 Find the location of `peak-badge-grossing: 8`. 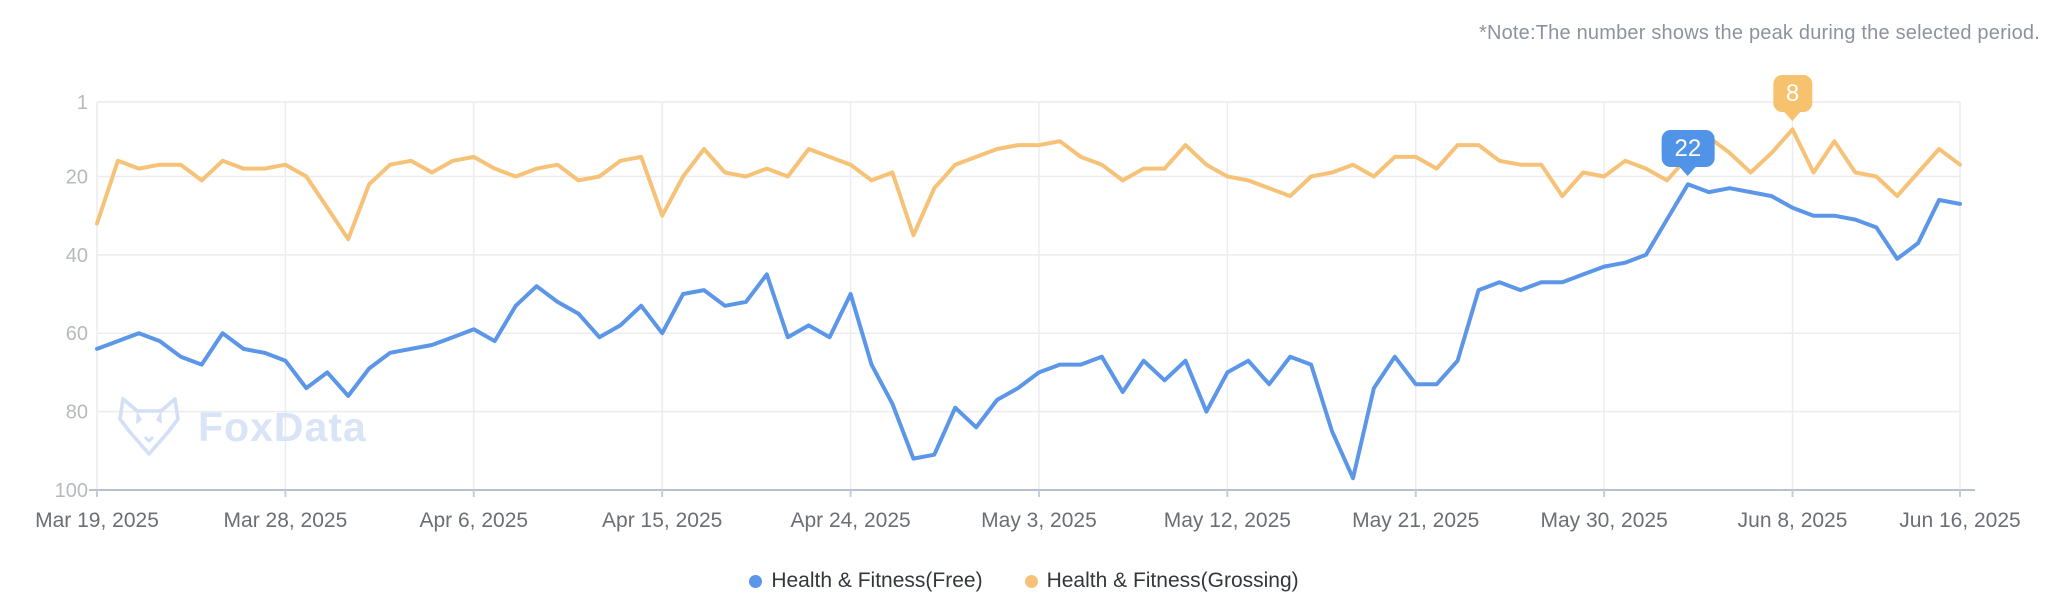

peak-badge-grossing: 8 is located at coordinates (1792, 94).